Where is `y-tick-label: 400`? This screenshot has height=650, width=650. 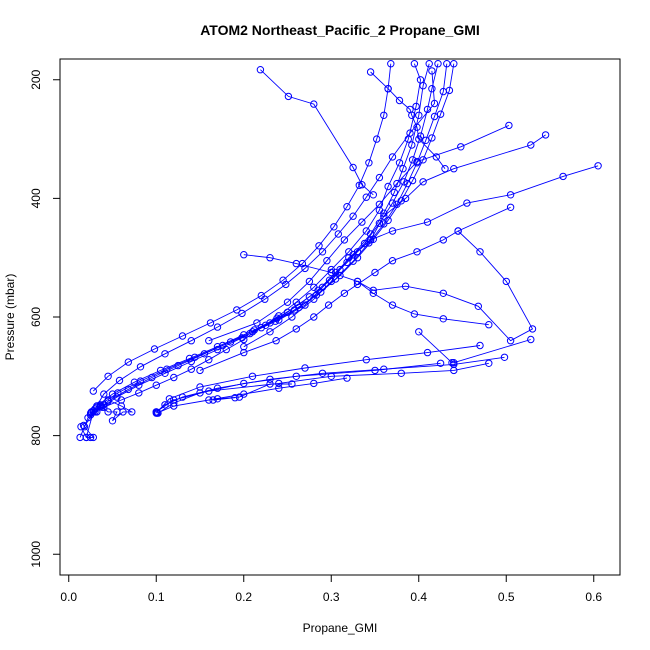
y-tick-label: 400 is located at coordinates (36, 198).